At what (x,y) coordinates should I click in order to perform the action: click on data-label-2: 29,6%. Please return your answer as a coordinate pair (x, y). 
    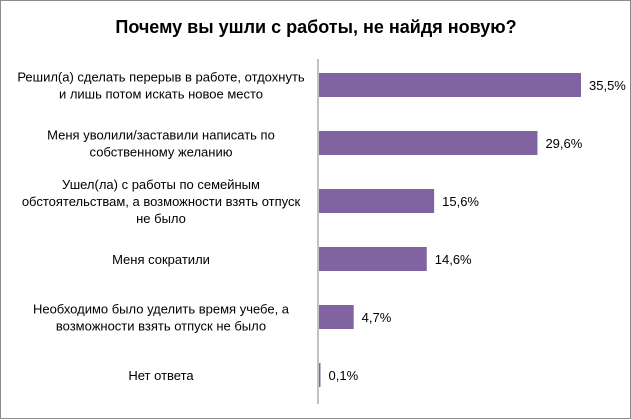
    Looking at the image, I should click on (563, 143).